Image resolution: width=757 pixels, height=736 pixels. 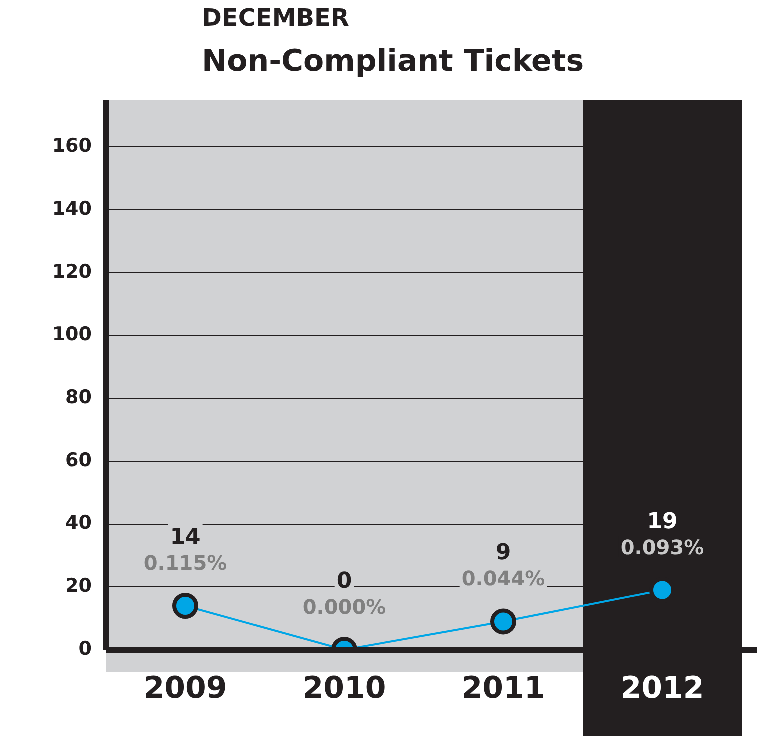 What do you see at coordinates (186, 688) in the screenshot?
I see `x-tick-label: 2009` at bounding box center [186, 688].